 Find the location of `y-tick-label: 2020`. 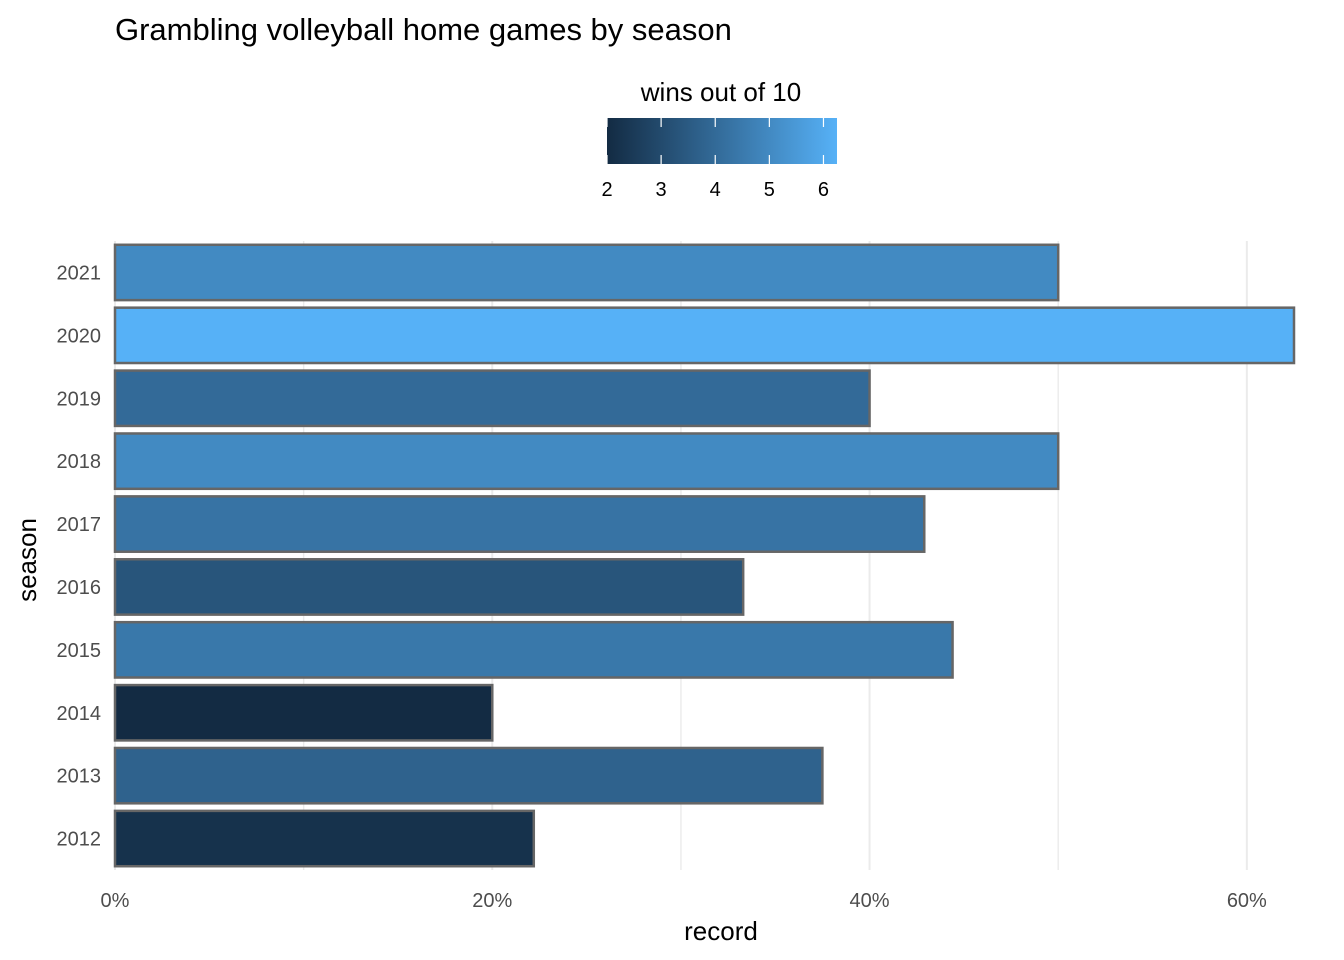

y-tick-label: 2020 is located at coordinates (79, 336).